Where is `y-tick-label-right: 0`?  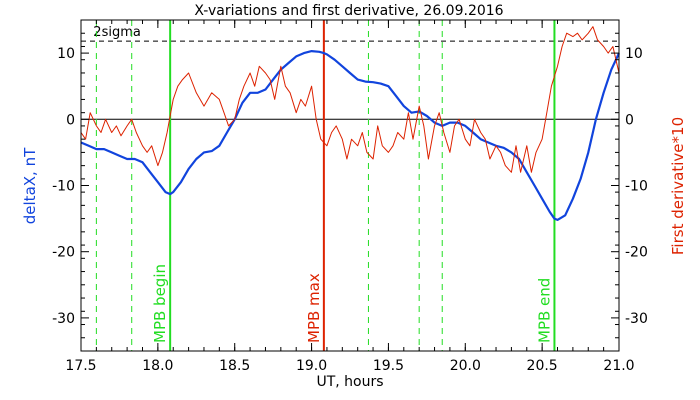 y-tick-label-right: 0 is located at coordinates (629, 120).